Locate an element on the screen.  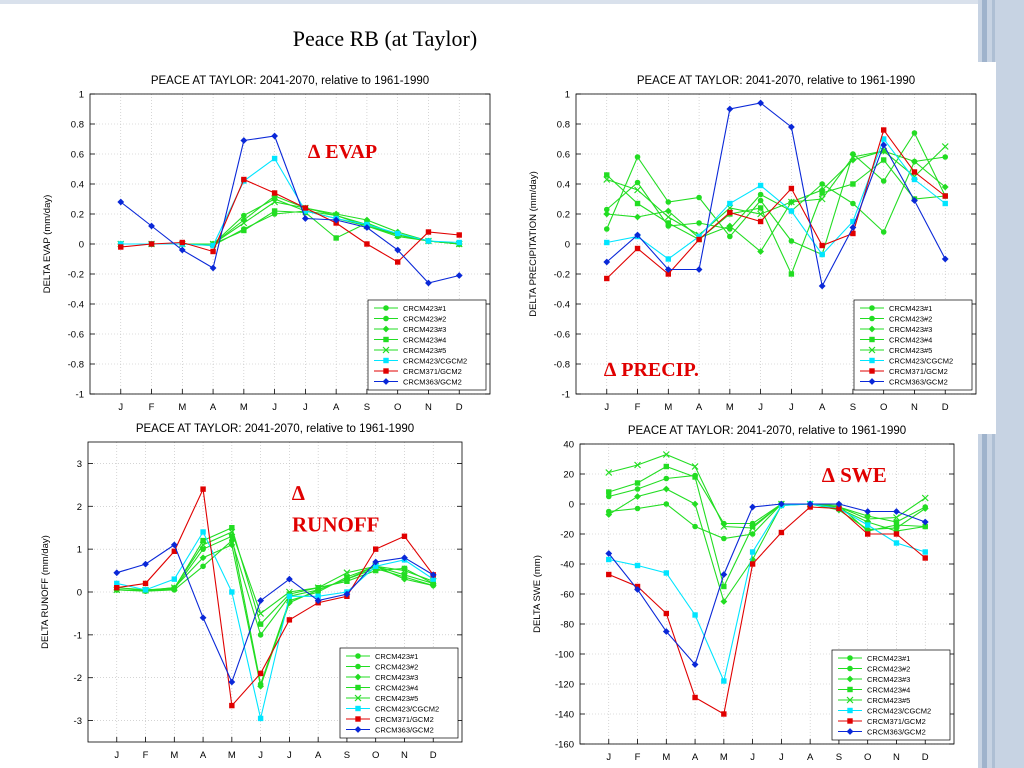
legend-label: CRCM423#1 is located at coordinates (910, 308).